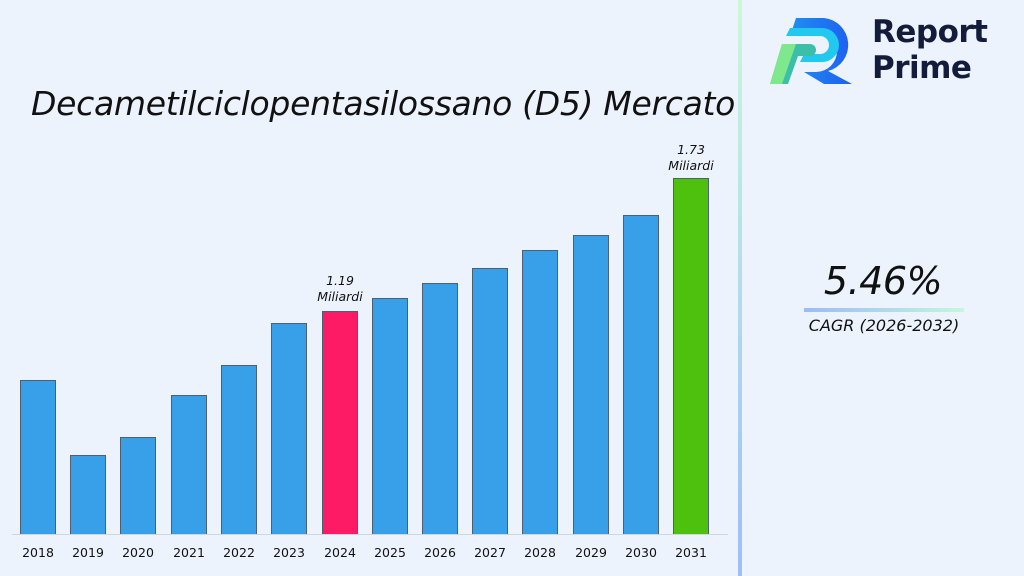  I want to click on cagr-underline, so click(884, 310).